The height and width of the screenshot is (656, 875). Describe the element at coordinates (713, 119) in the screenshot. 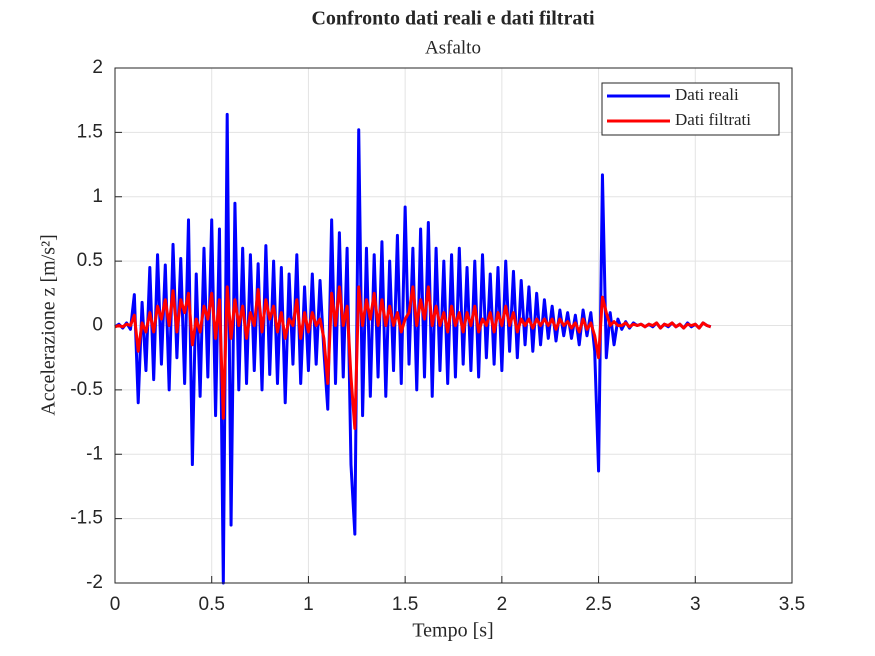

I see `legend-label: Dati filtrati` at that location.